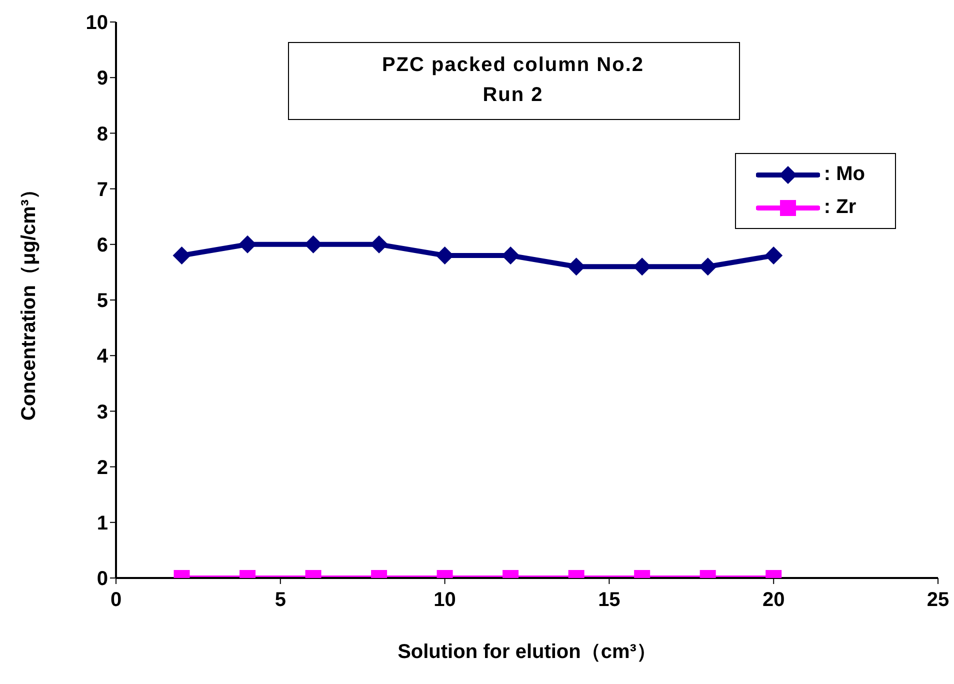 The image size is (954, 684). What do you see at coordinates (513, 95) in the screenshot?
I see `text: Run 2` at bounding box center [513, 95].